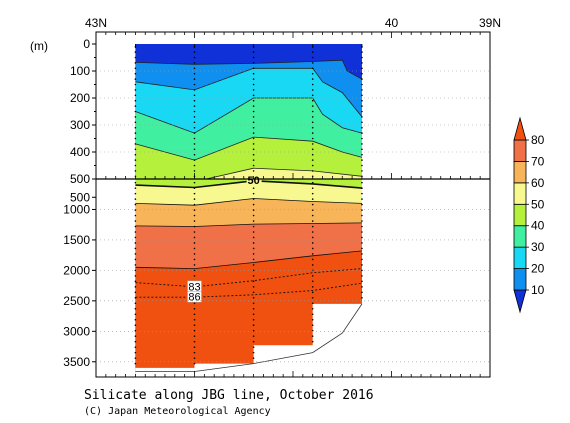 The width and height of the screenshot is (570, 423). What do you see at coordinates (80, 98) in the screenshot?
I see `ytick-label-upper-200: 200` at bounding box center [80, 98].